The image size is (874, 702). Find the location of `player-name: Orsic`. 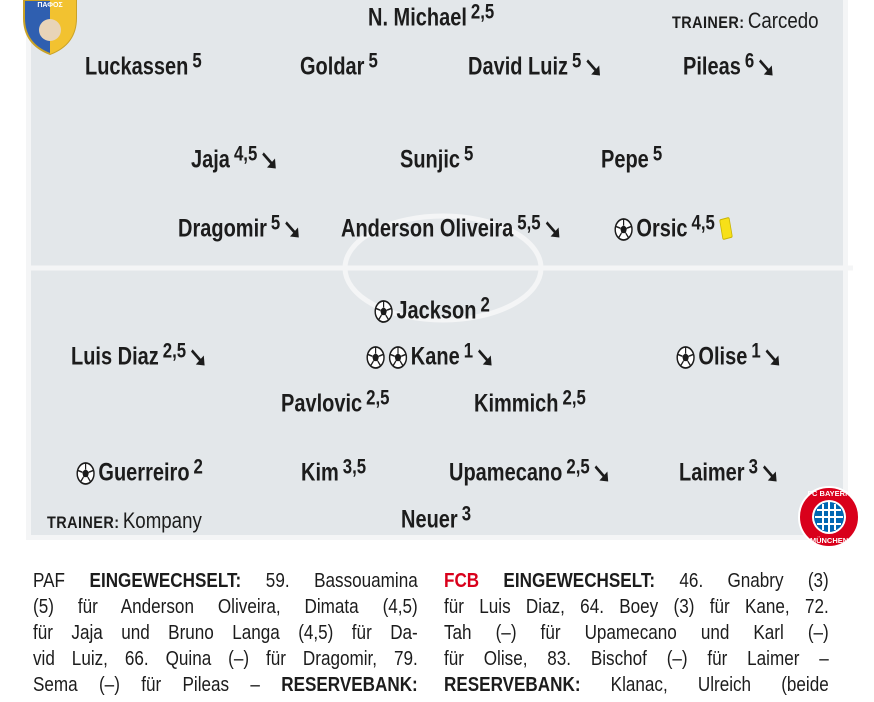

player-name: Orsic is located at coordinates (662, 228).